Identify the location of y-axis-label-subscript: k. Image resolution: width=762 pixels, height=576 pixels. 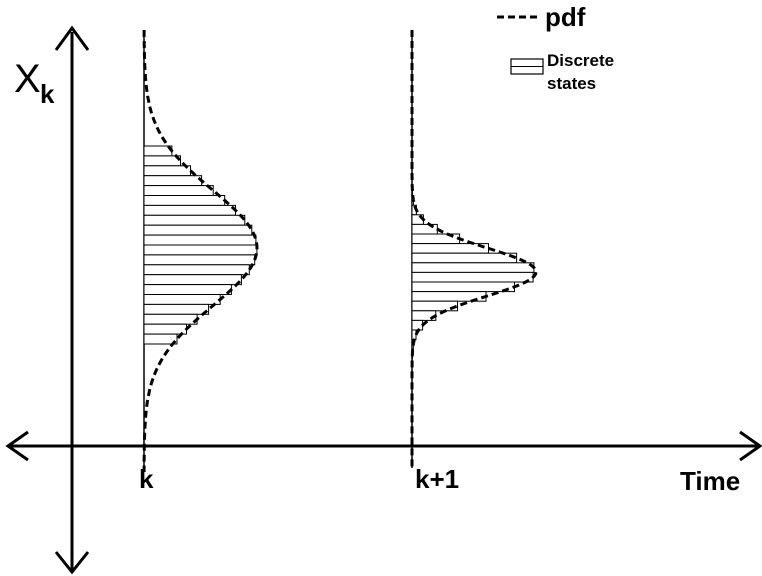
(47, 94).